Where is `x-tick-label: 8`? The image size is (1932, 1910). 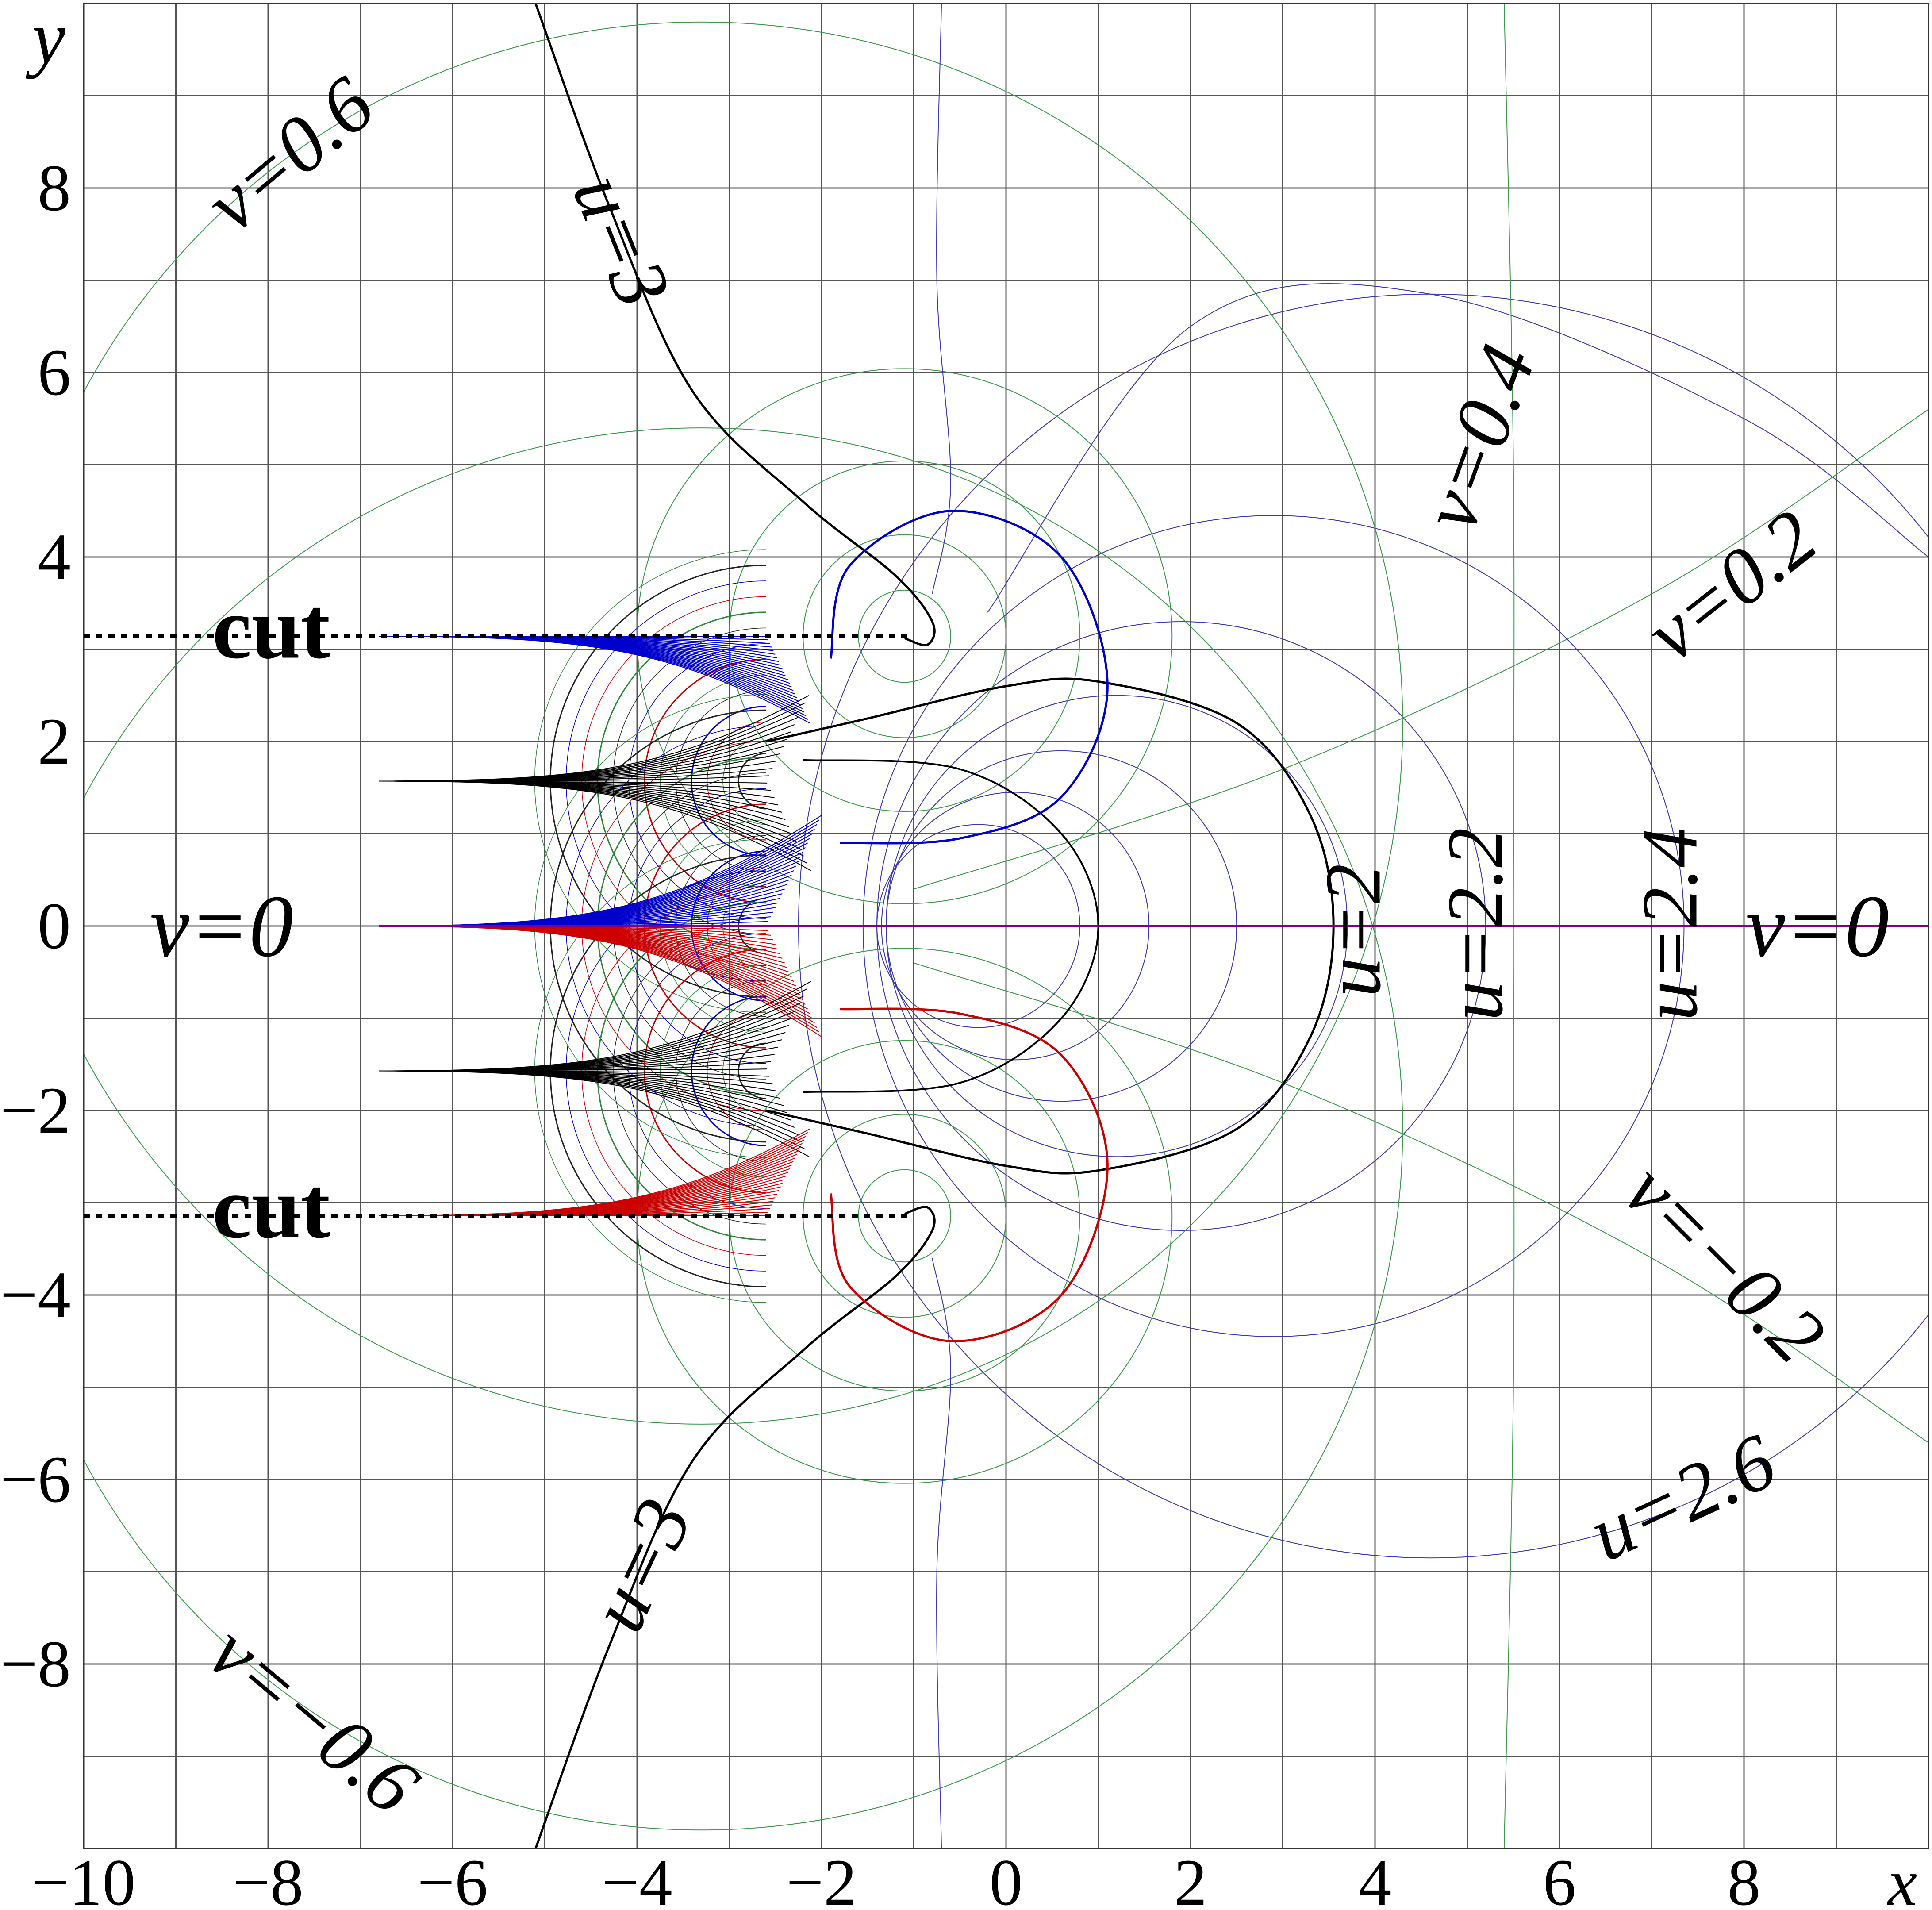 x-tick-label: 8 is located at coordinates (1744, 1878).